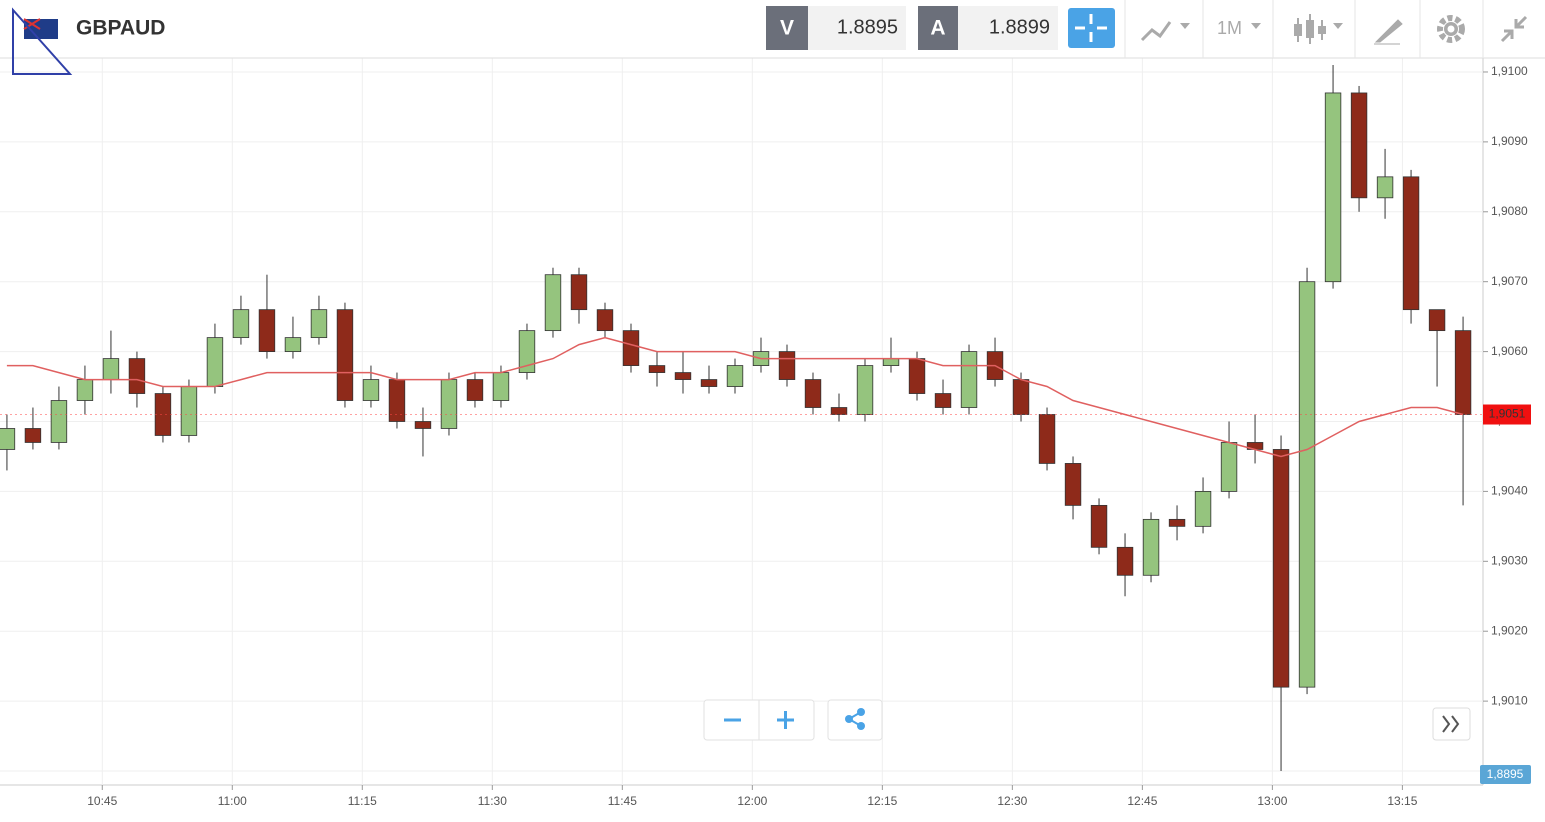 Image resolution: width=1545 pixels, height=822 pixels. I want to click on last-price-badge, so click(1507, 414).